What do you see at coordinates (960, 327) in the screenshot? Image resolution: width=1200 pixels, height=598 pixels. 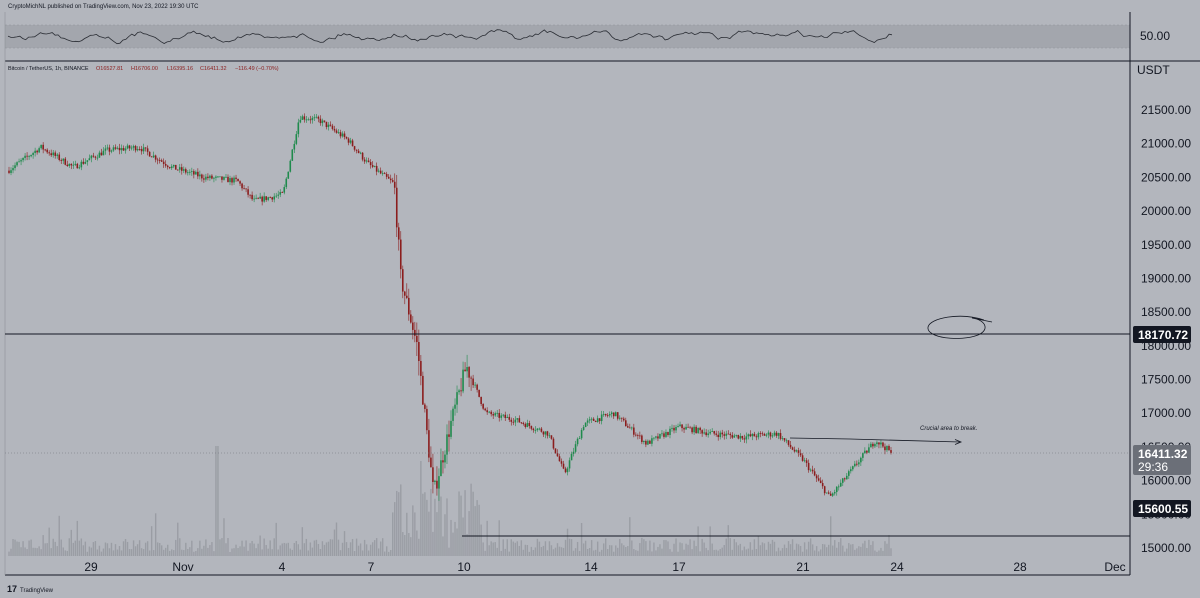 I see `drawn-ellipse` at bounding box center [960, 327].